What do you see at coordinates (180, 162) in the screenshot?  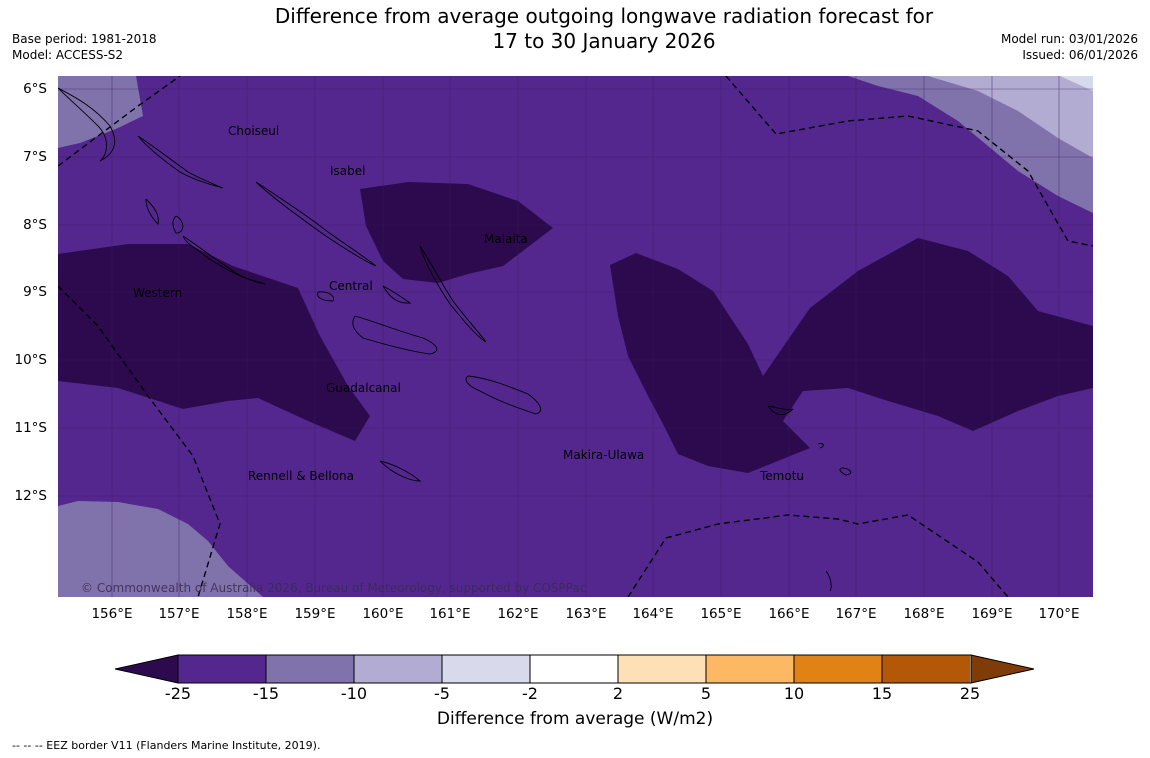 I see `coastline-choiseul` at bounding box center [180, 162].